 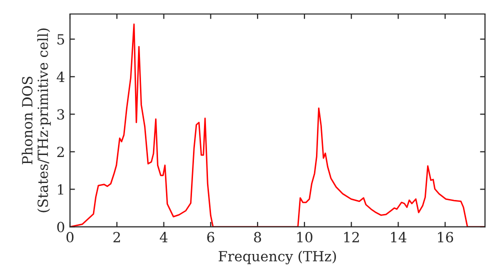 I want to click on x-tick-label: 0, so click(x=70, y=237).